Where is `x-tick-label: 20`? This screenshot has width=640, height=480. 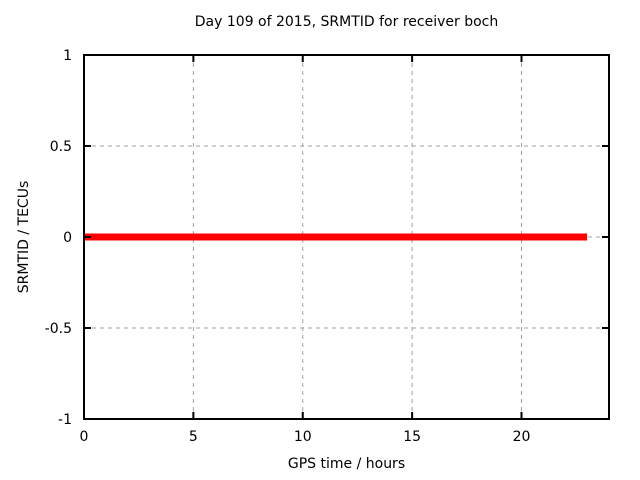 x-tick-label: 20 is located at coordinates (522, 437).